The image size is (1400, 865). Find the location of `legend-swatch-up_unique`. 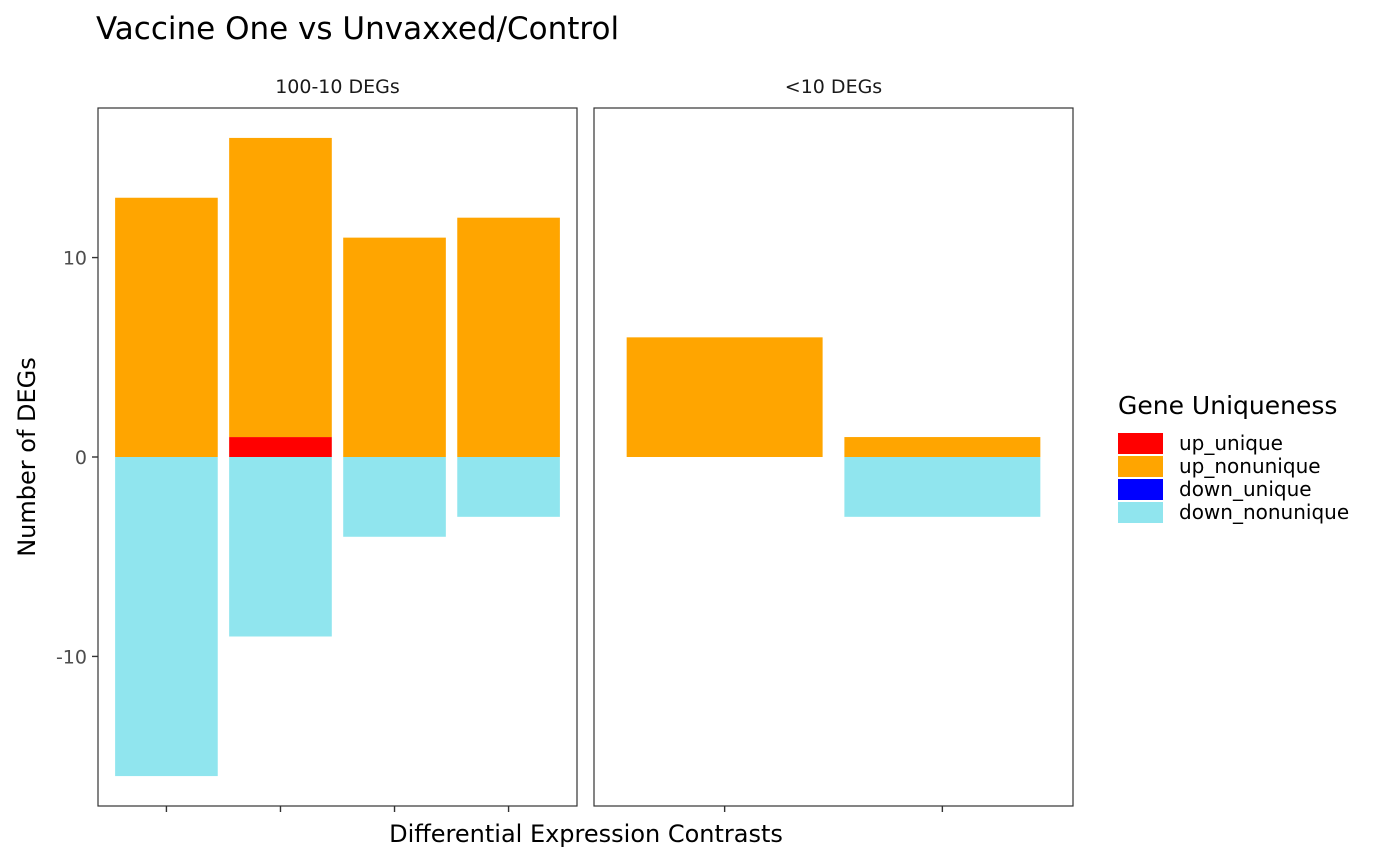

legend-swatch-up_unique is located at coordinates (1140, 443).